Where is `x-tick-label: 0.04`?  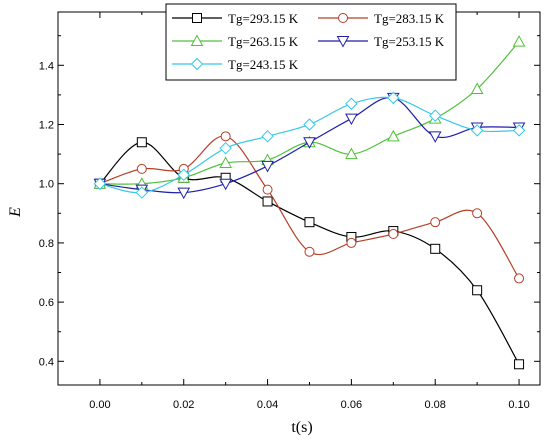
x-tick-label: 0.04 is located at coordinates (267, 405).